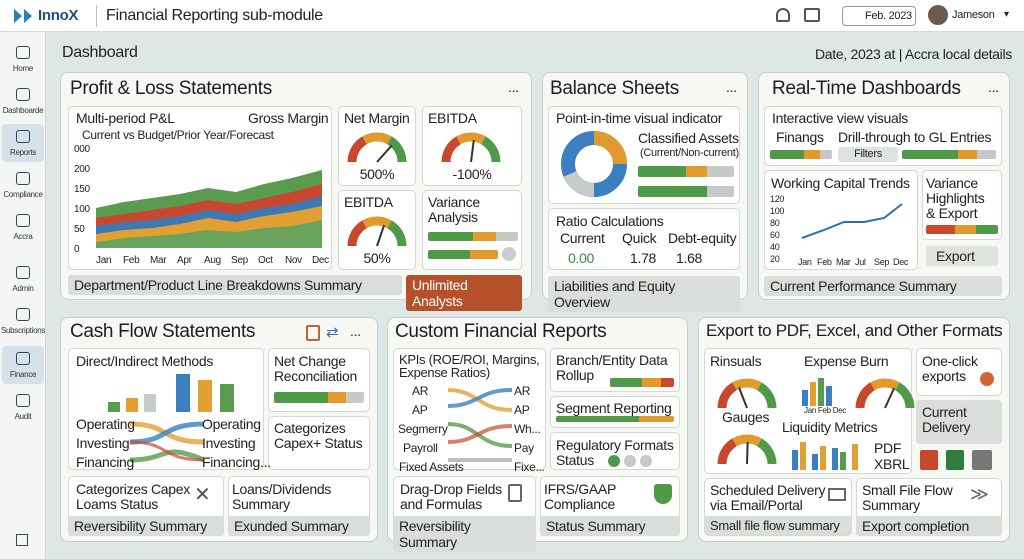 The image size is (1024, 559). Describe the element at coordinates (332, 332) in the screenshot. I see `swap-icon: ⇄` at that location.